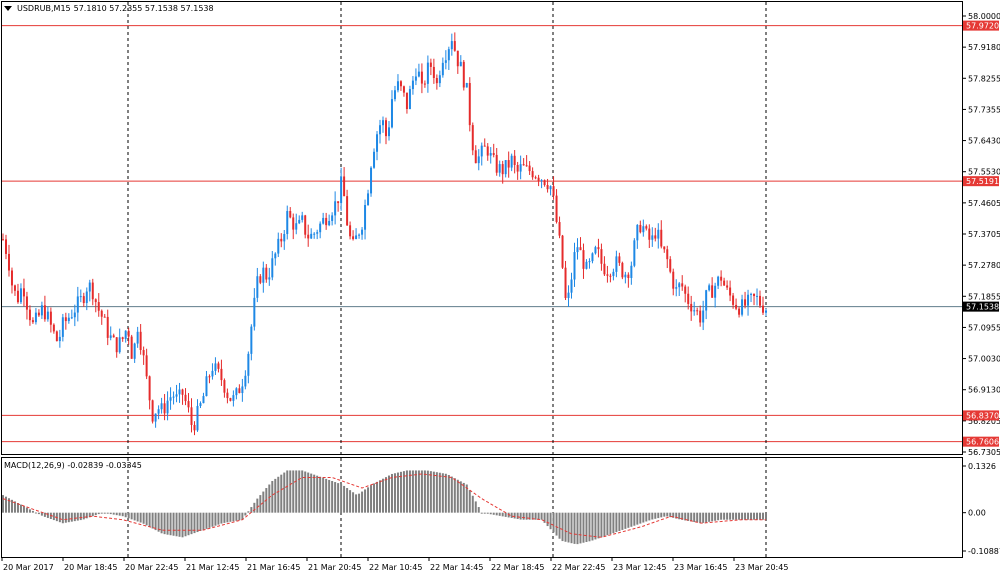 This screenshot has width=1000, height=577. What do you see at coordinates (981, 509) in the screenshot?
I see `macd-axis: 0.1326 0.00 -0.10887` at bounding box center [981, 509].